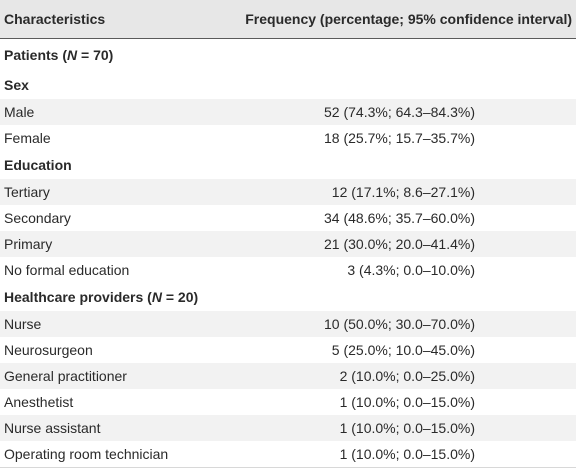  I want to click on section-education: Education, so click(288, 165).